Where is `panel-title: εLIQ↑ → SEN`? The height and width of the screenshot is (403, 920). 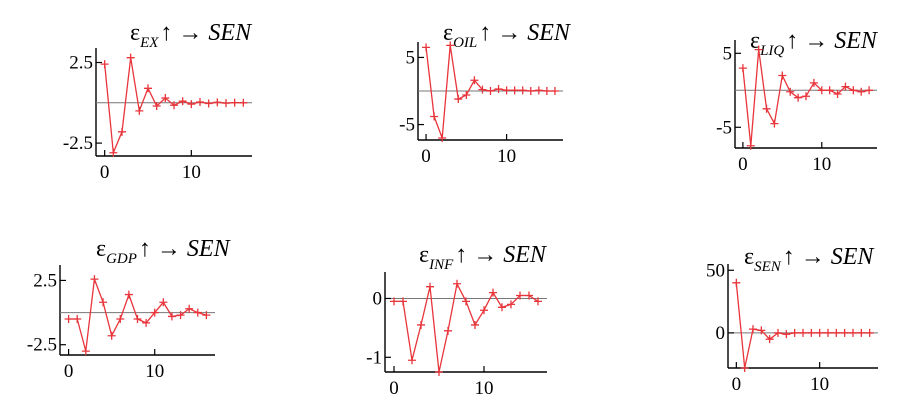 panel-title: εLIQ↑ → SEN is located at coordinates (814, 43).